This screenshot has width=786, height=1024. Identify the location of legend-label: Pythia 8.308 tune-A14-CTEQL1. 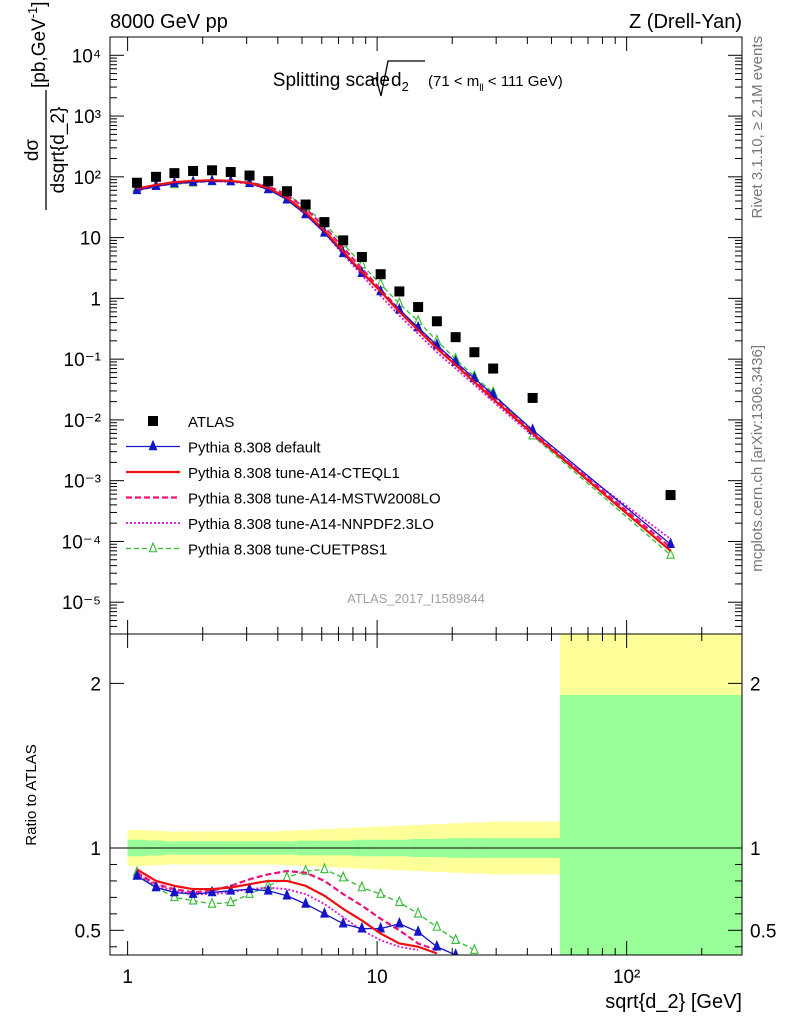
(294, 473).